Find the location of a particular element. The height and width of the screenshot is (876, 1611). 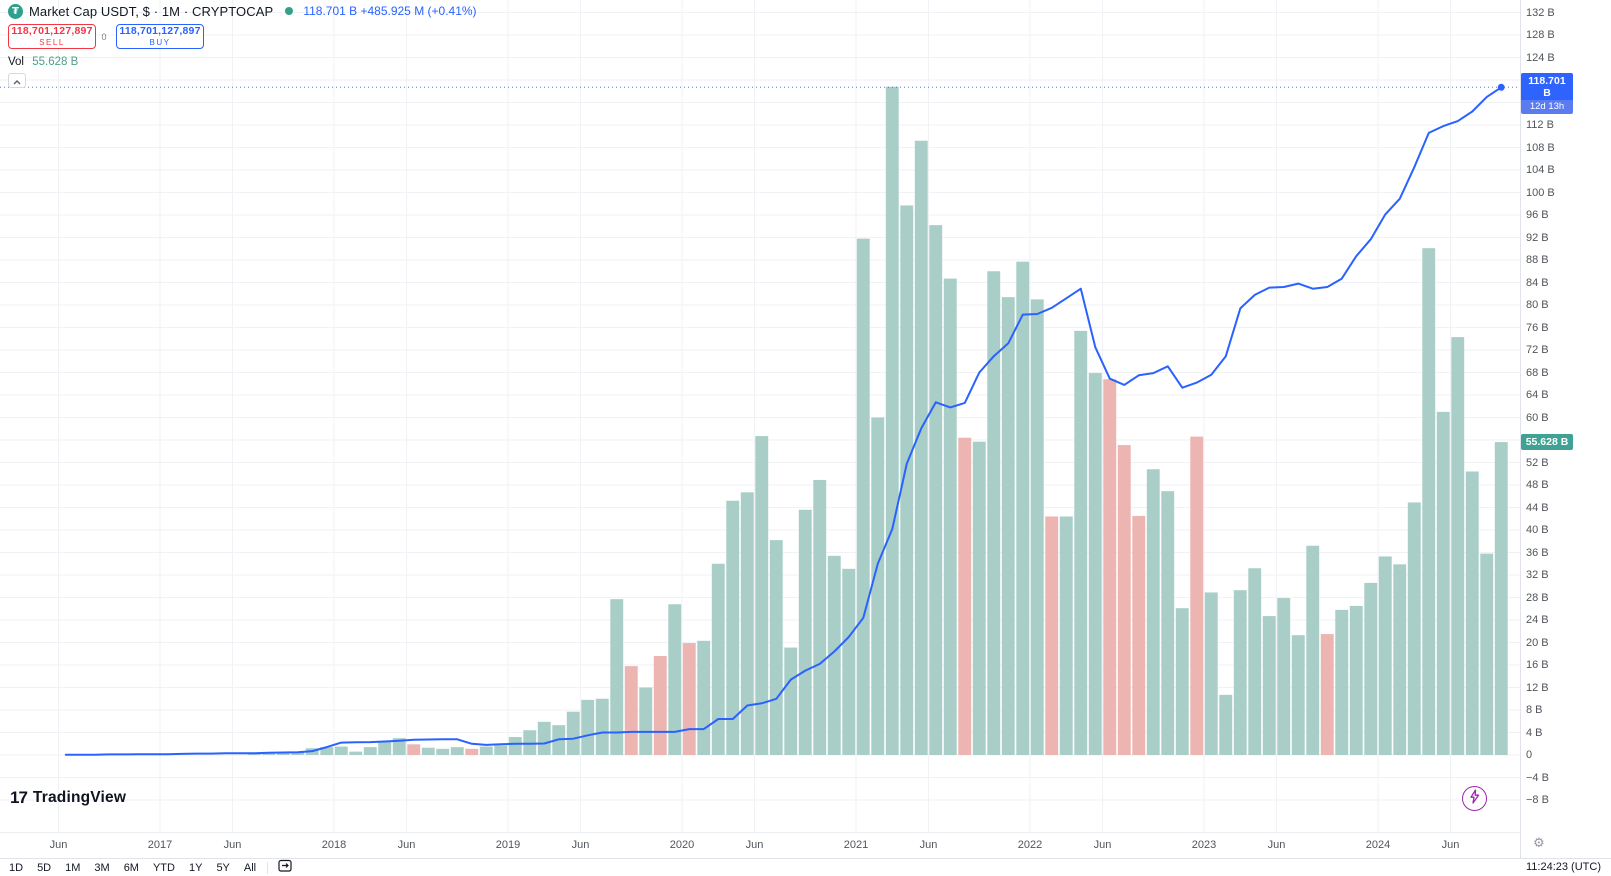

timeframe-ytd: YTD is located at coordinates (163, 867).